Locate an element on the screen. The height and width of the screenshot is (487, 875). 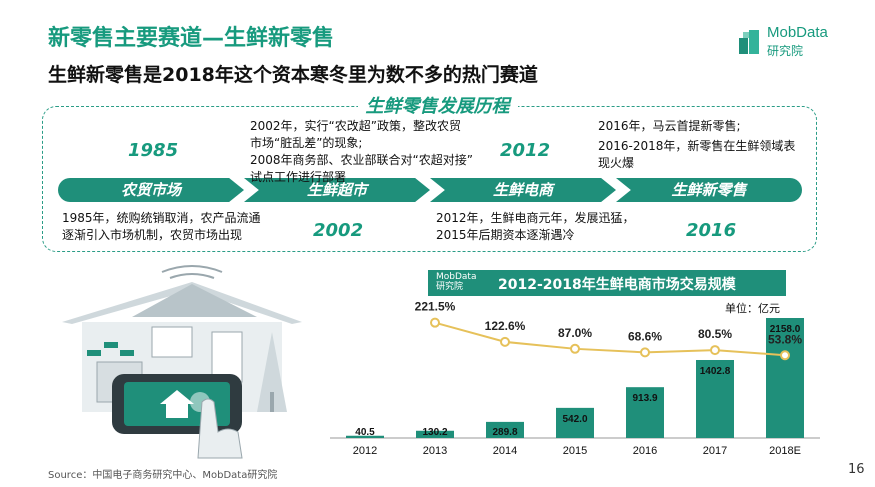
growth-label: 68.6% is located at coordinates (645, 336).